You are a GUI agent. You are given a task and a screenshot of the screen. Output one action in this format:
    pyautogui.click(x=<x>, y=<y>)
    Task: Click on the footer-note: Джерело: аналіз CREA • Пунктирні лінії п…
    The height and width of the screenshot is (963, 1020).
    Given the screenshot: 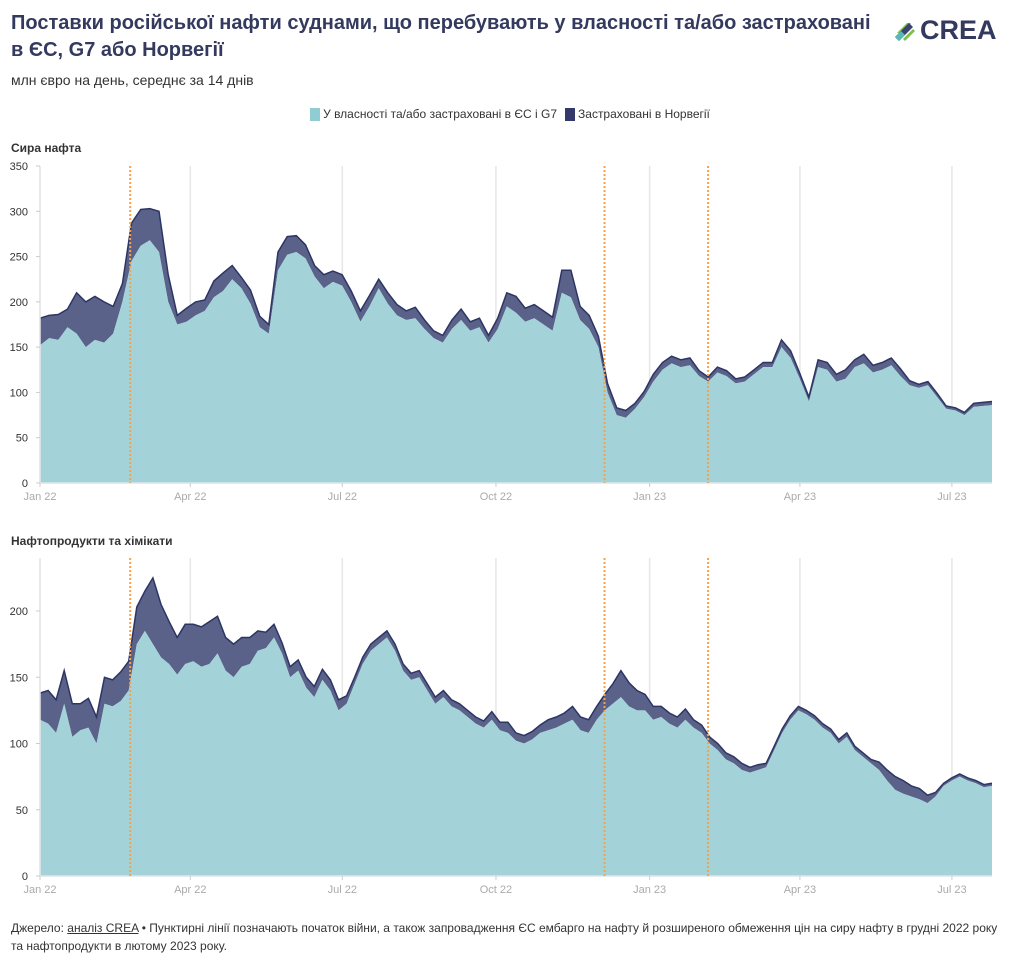 What is the action you would take?
    pyautogui.click(x=511, y=937)
    